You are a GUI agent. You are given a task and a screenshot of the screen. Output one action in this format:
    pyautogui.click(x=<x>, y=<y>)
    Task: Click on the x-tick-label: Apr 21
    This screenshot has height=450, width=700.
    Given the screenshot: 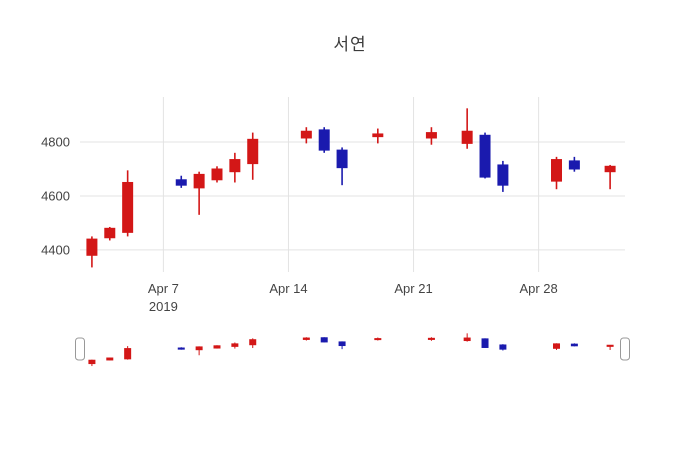 What is the action you would take?
    pyautogui.click(x=413, y=288)
    